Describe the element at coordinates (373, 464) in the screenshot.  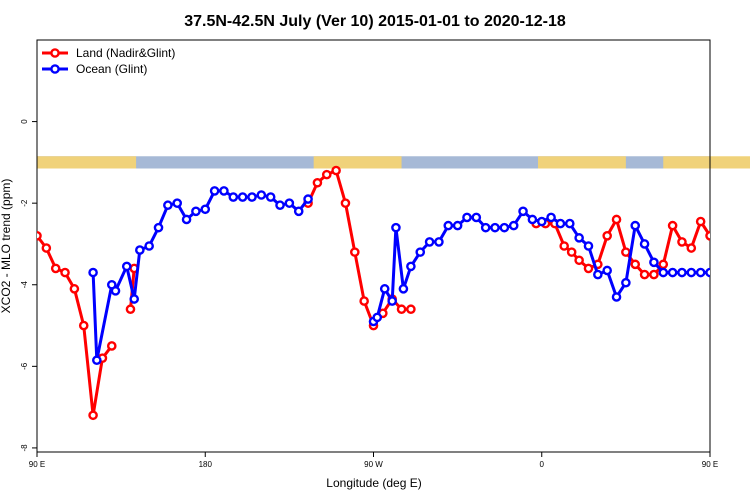
I see `x-tick-label-2: 90 W` at that location.